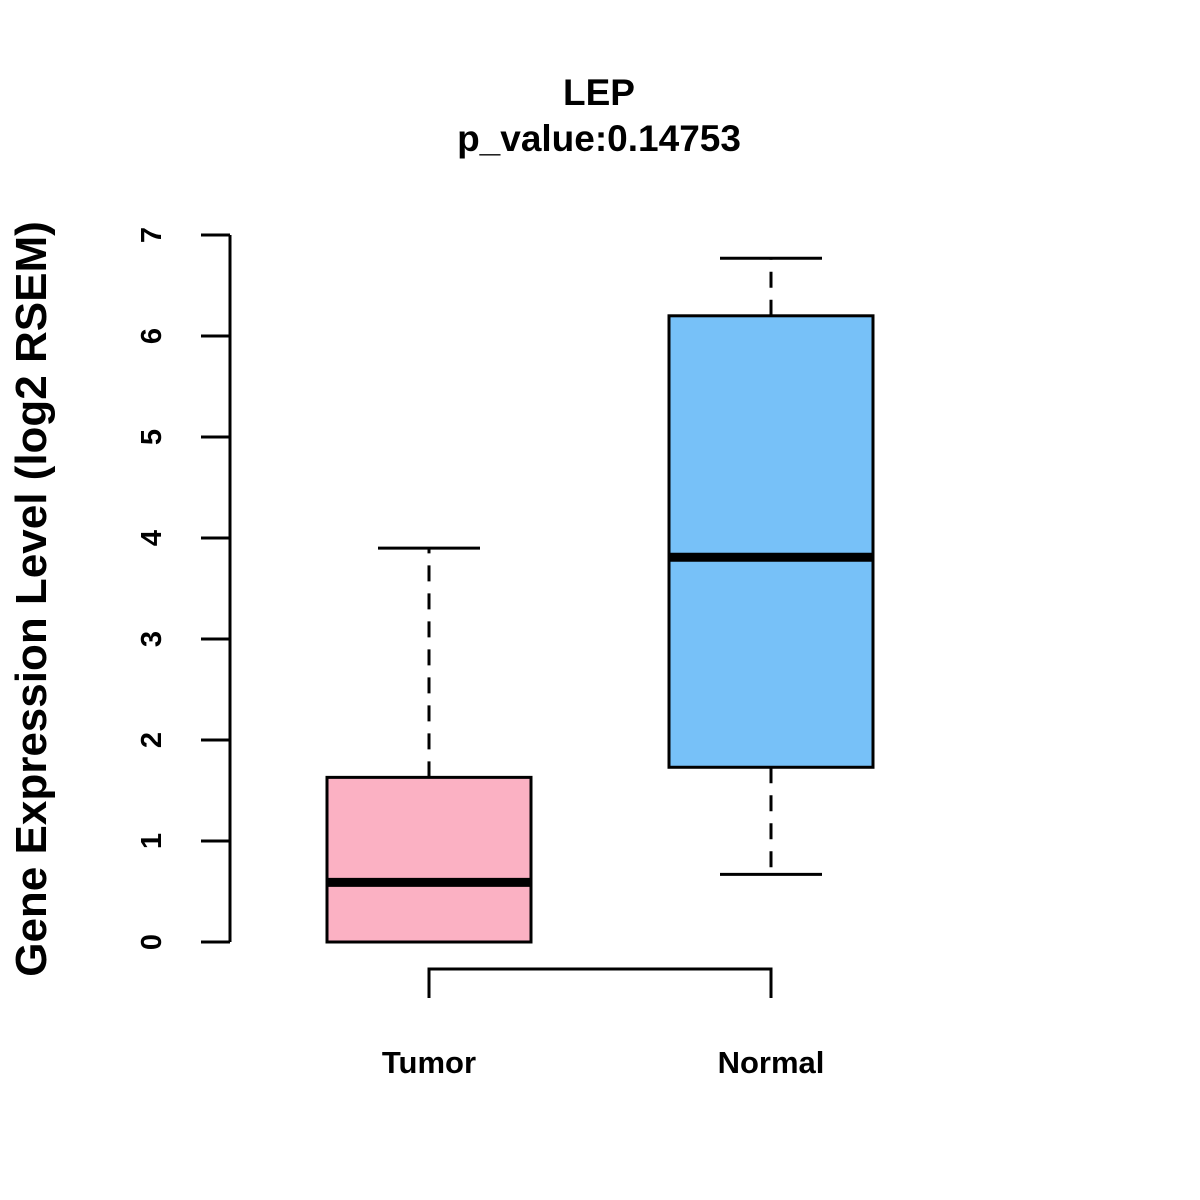  Describe the element at coordinates (152, 639) in the screenshot. I see `y-tick-label: 3` at that location.